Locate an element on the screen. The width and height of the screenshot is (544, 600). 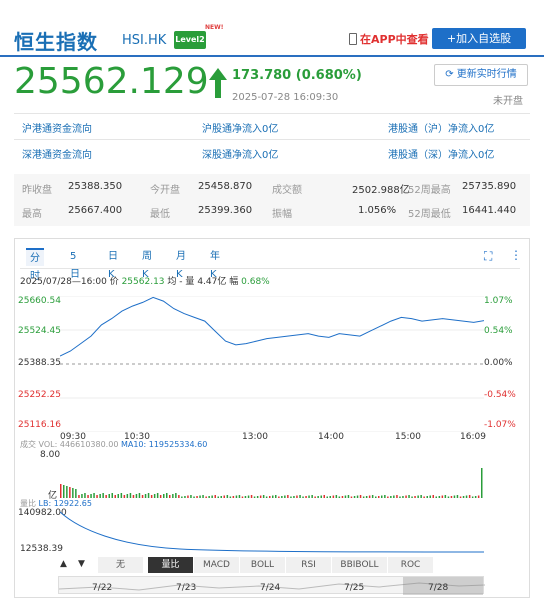
tab-yearly: 年K is located at coordinates (215, 265).